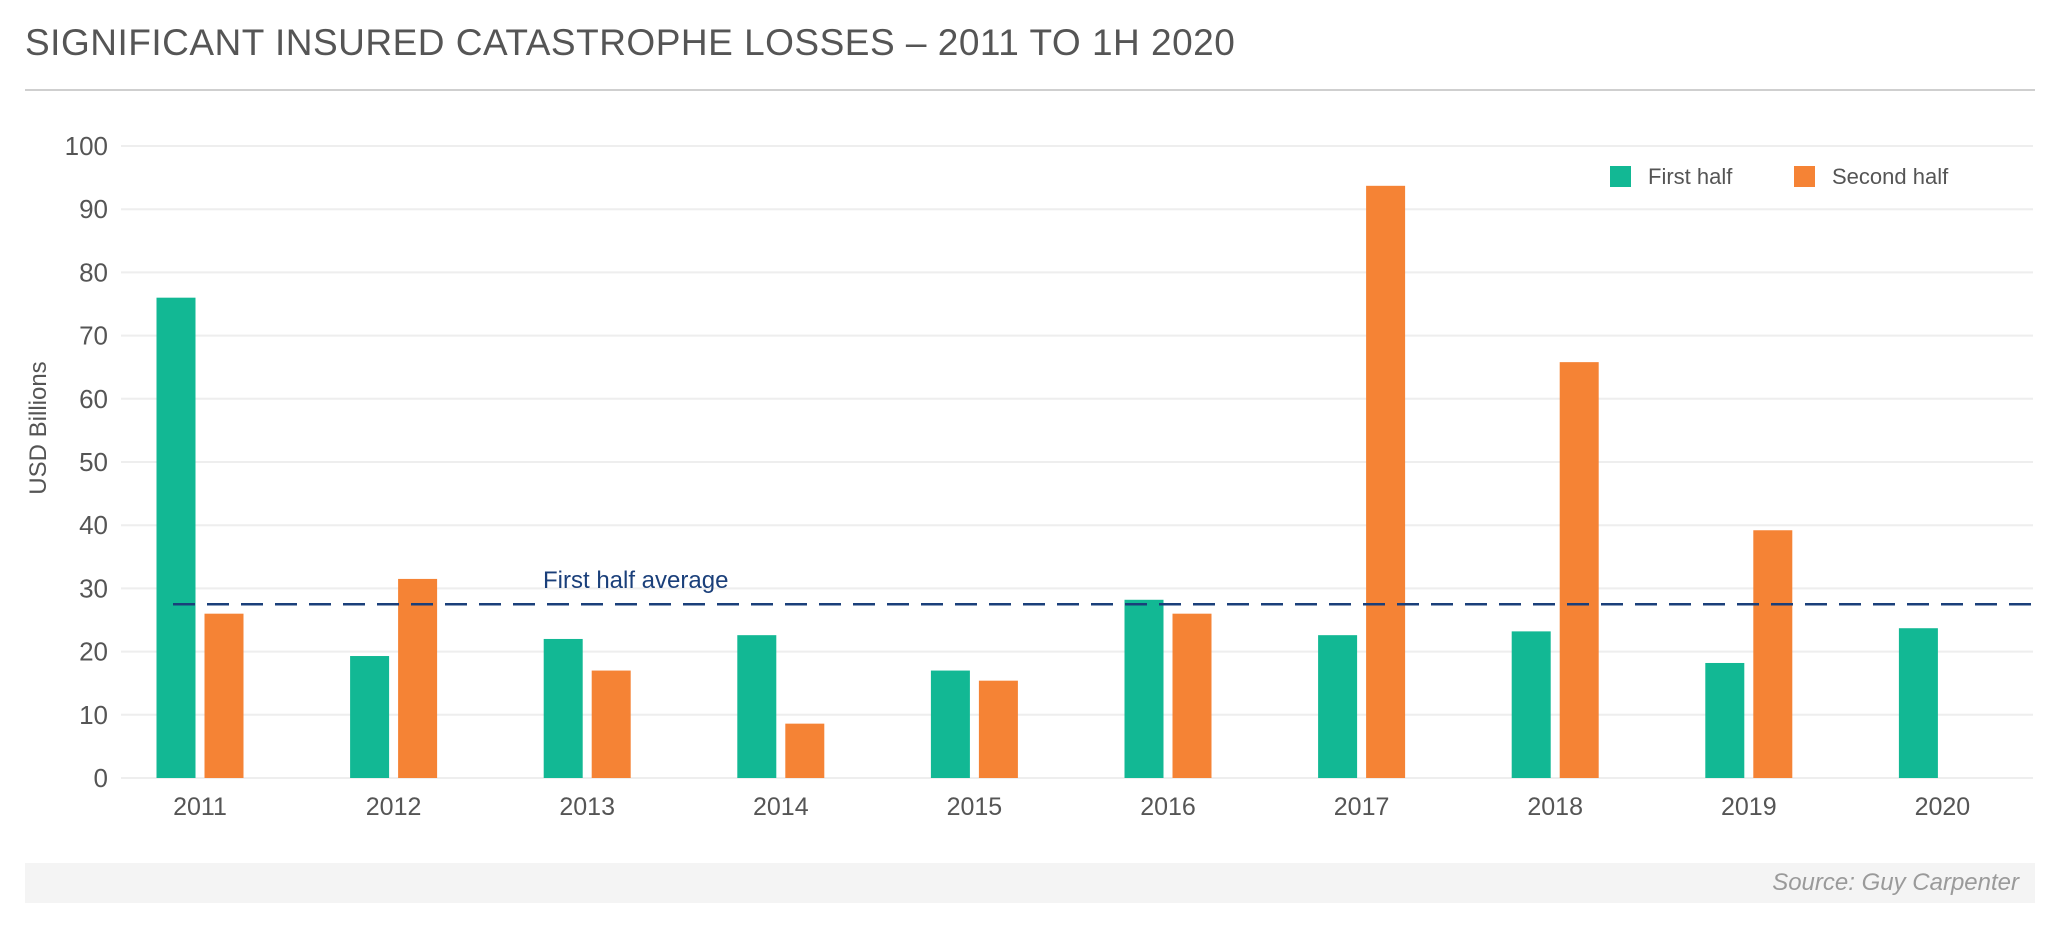 The image size is (2063, 932). What do you see at coordinates (1030, 90) in the screenshot?
I see `title-divider` at bounding box center [1030, 90].